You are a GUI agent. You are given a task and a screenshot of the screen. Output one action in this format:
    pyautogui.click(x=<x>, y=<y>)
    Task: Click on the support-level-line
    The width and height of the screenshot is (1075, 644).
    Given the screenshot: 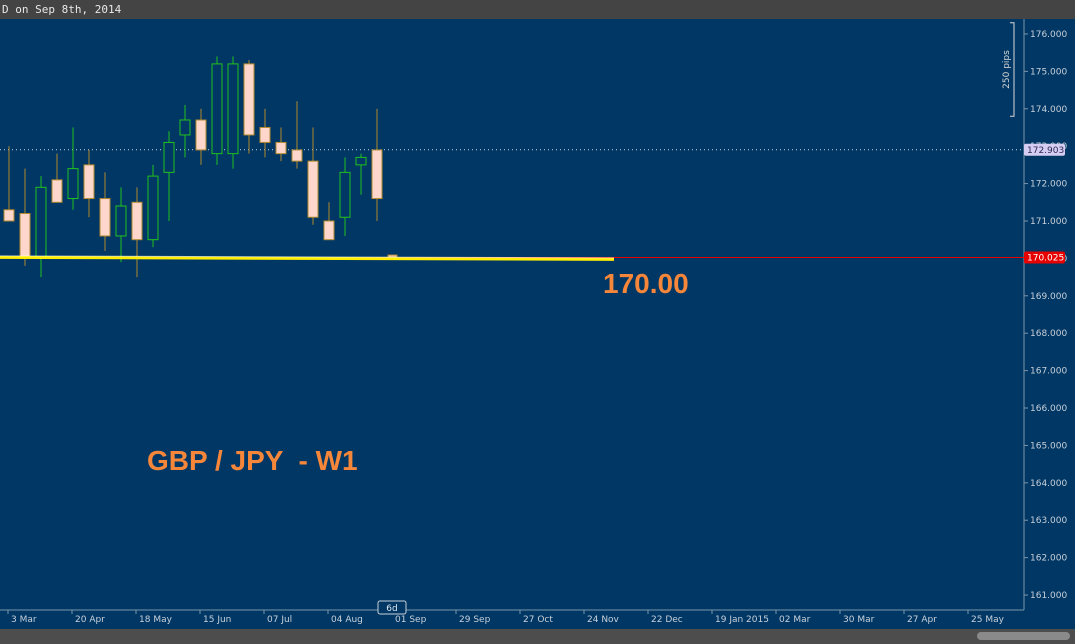 What is the action you would take?
    pyautogui.click(x=307, y=258)
    